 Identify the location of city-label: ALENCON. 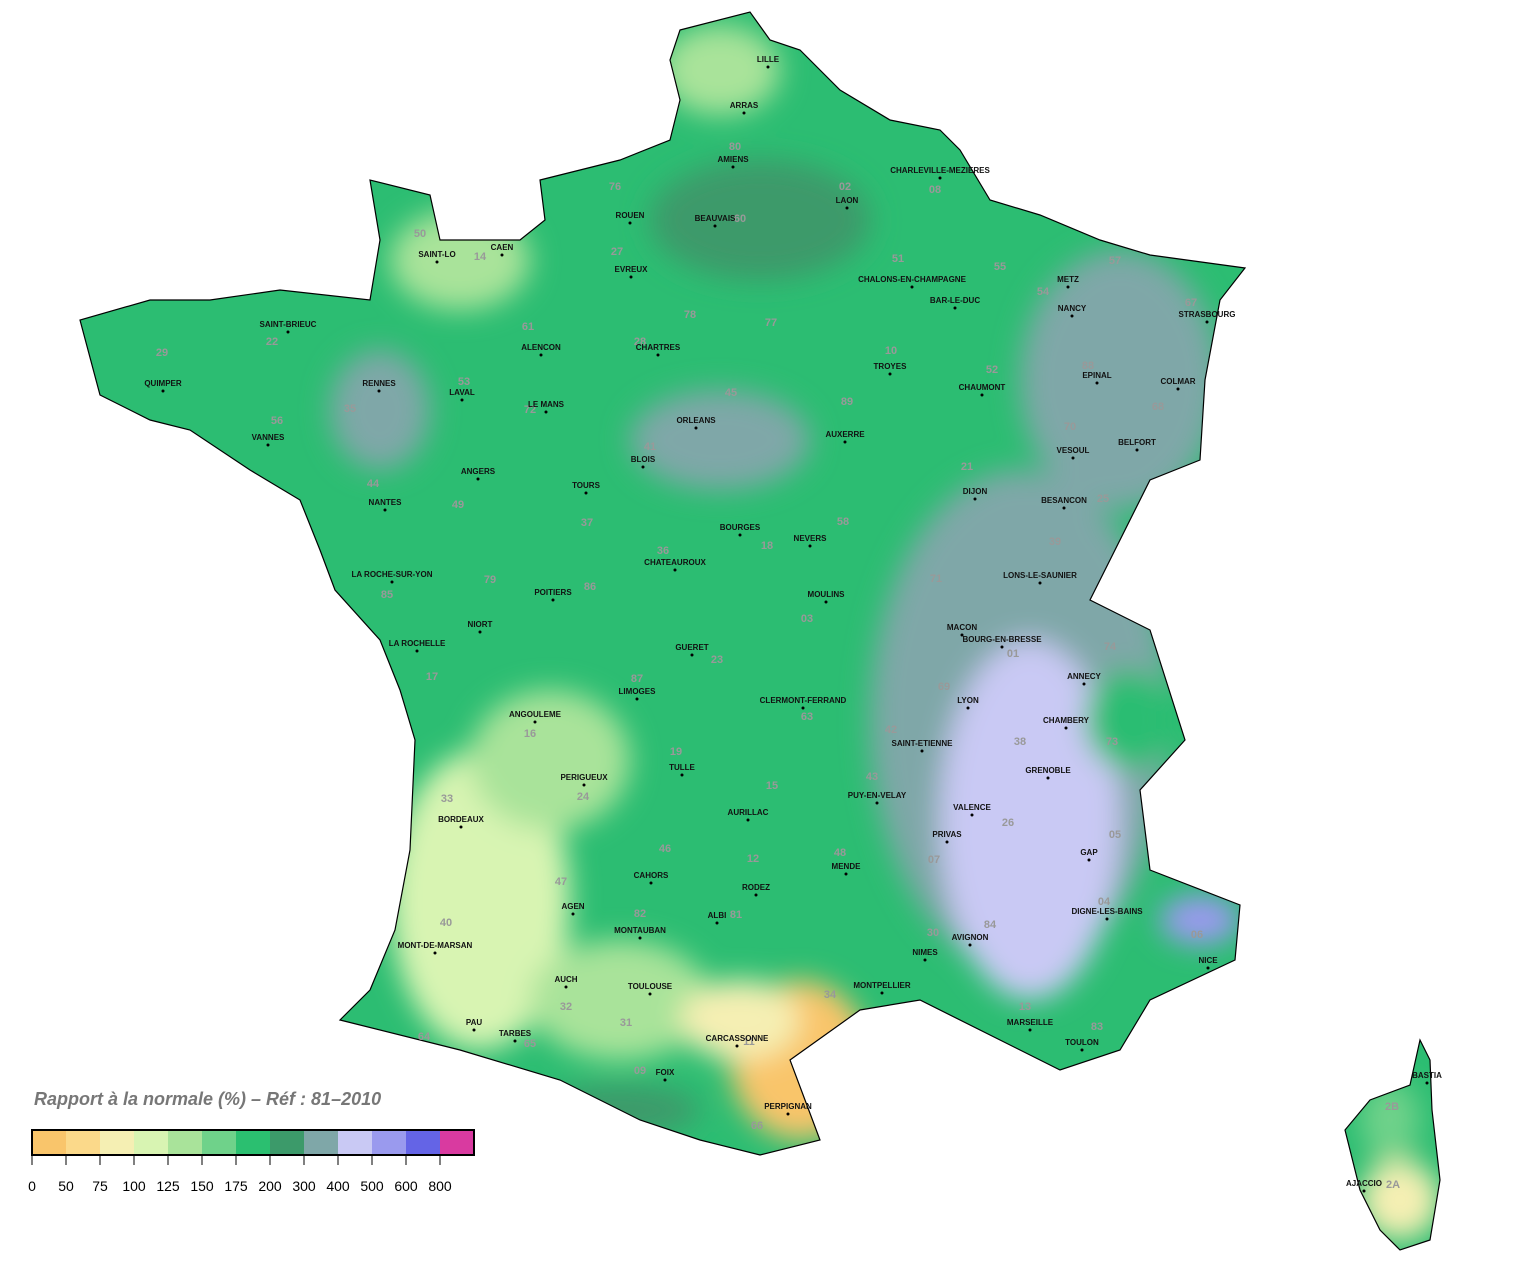
(541, 347).